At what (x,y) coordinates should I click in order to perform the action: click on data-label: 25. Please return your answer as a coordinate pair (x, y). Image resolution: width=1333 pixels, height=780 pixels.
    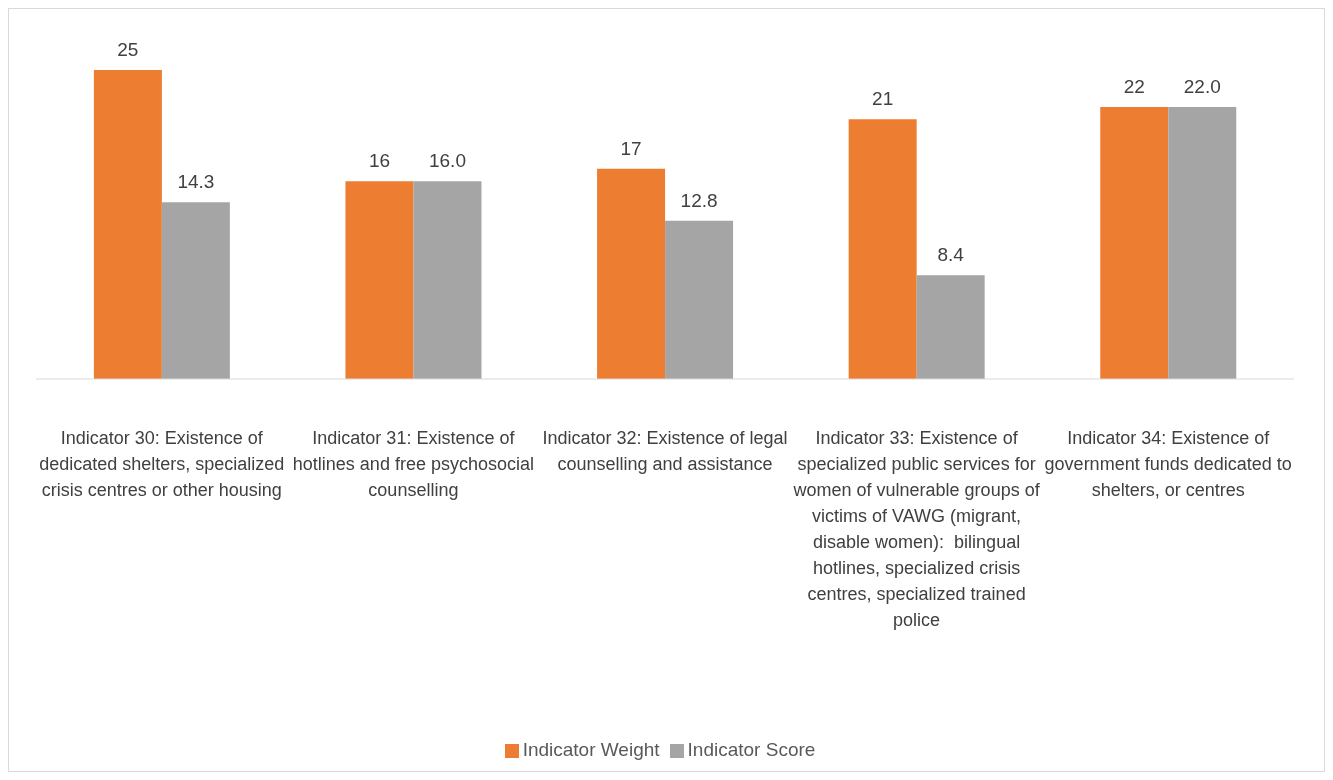
    Looking at the image, I should click on (128, 49).